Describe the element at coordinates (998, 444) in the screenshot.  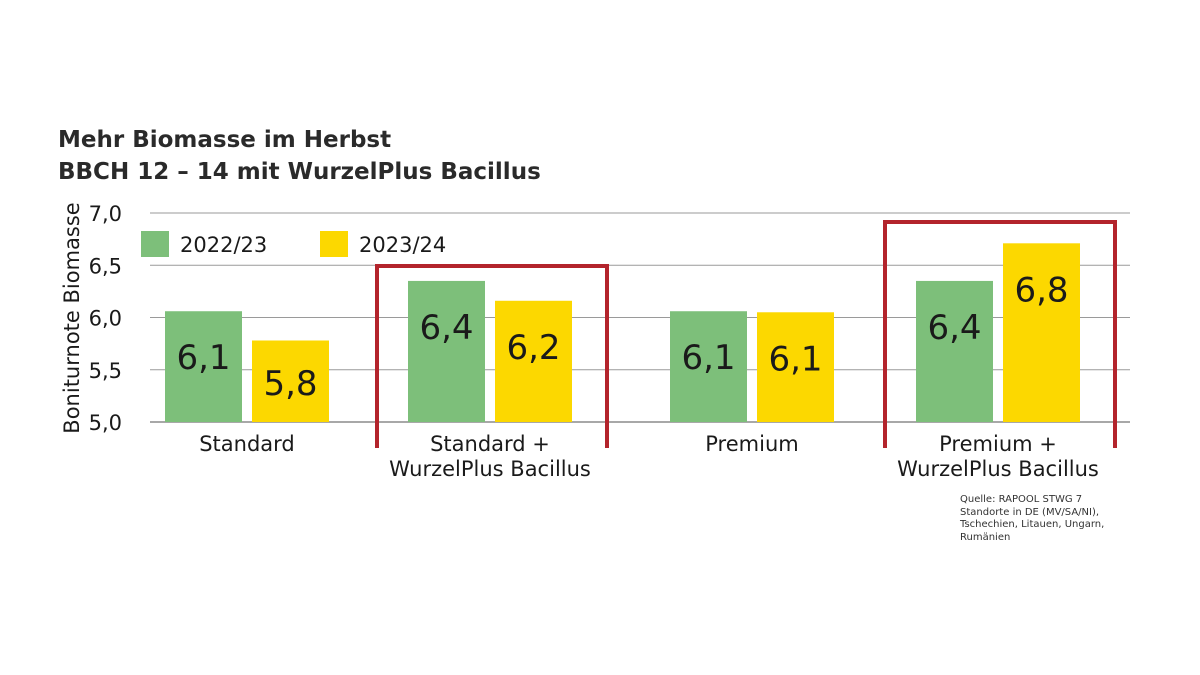
I see `category-label: Premium +` at that location.